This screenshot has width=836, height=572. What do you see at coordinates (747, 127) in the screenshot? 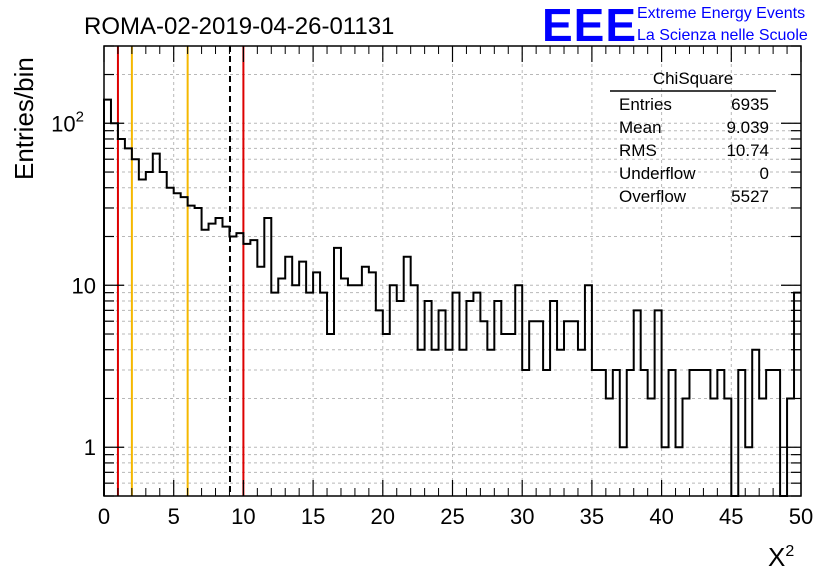
I see `stats-row-value: 9.039` at bounding box center [747, 127].